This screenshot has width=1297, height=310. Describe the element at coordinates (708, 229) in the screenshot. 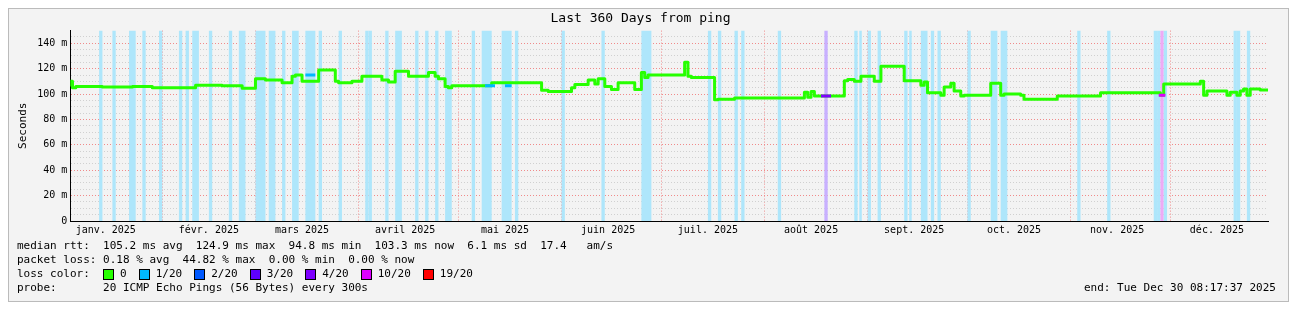

I see `x-tick-label: juil. 2025` at that location.